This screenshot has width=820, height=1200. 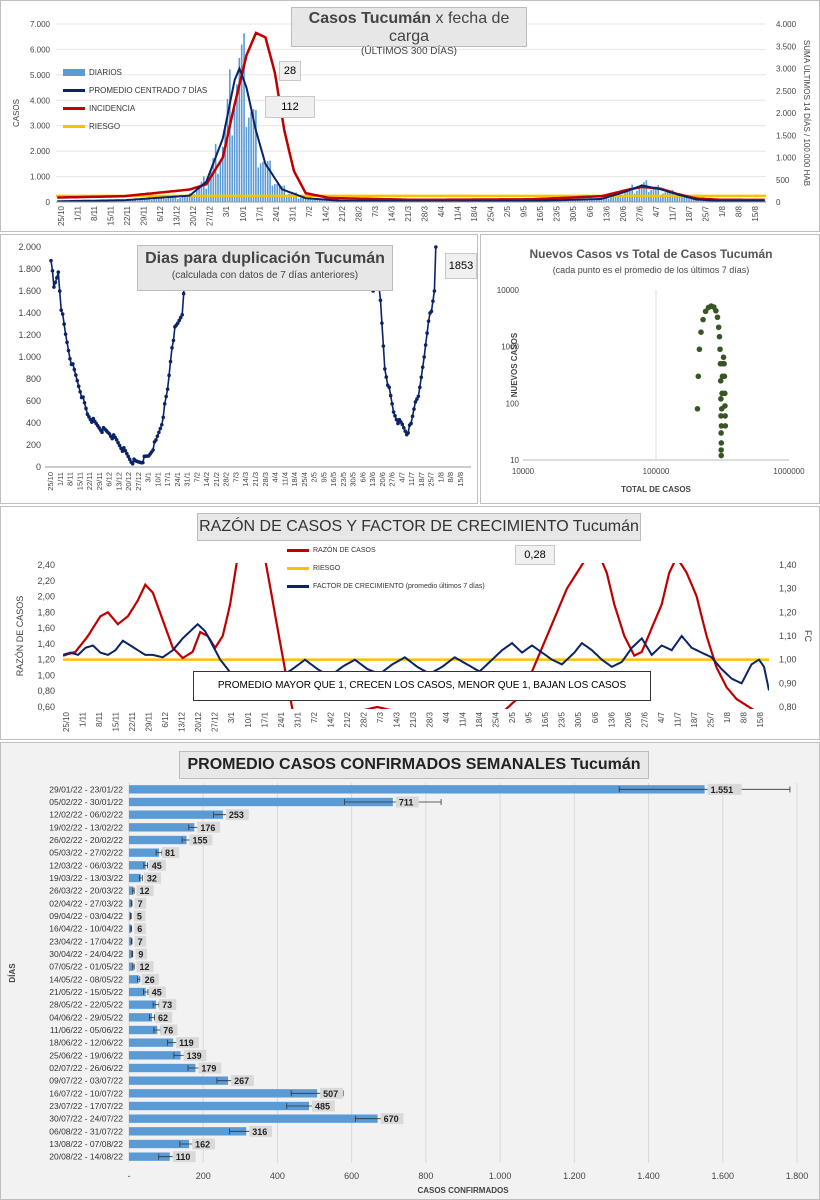 What do you see at coordinates (449, 27) in the screenshot?
I see `cases-chart-title-rest: x fecha de carga` at bounding box center [449, 27].